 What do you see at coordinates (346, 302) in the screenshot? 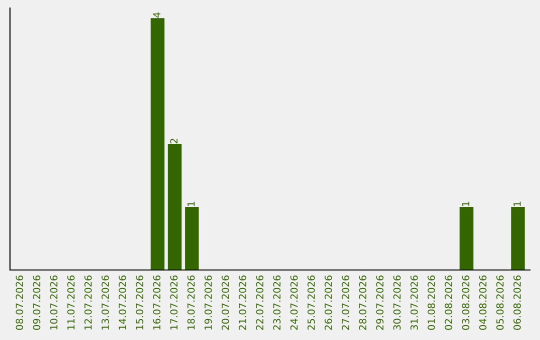
I see `x-tick-label: 27.07.2026` at bounding box center [346, 302].